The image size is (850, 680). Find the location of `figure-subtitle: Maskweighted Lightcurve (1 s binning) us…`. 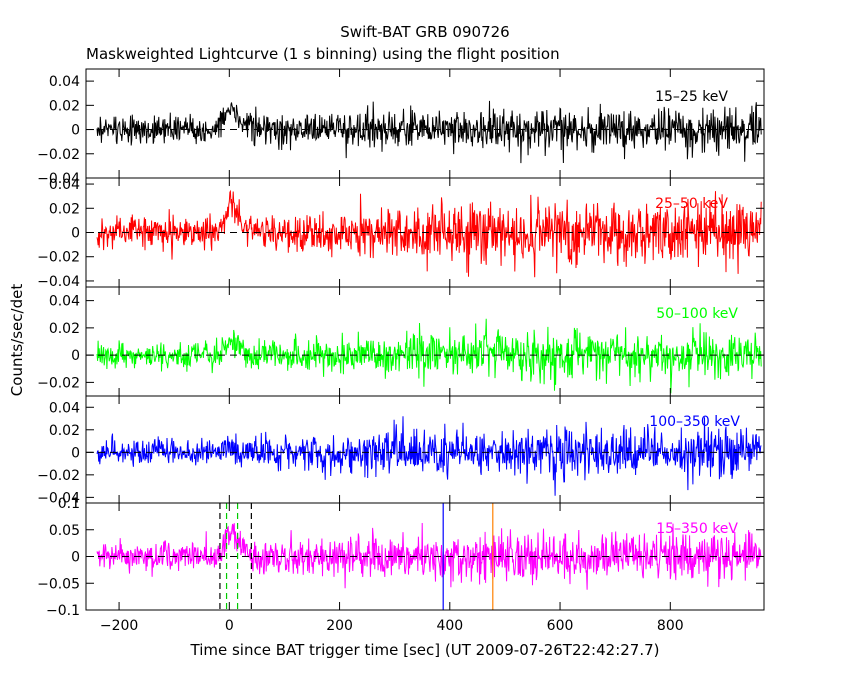

figure-subtitle: Maskweighted Lightcurve (1 s binning) us… is located at coordinates (323, 54).